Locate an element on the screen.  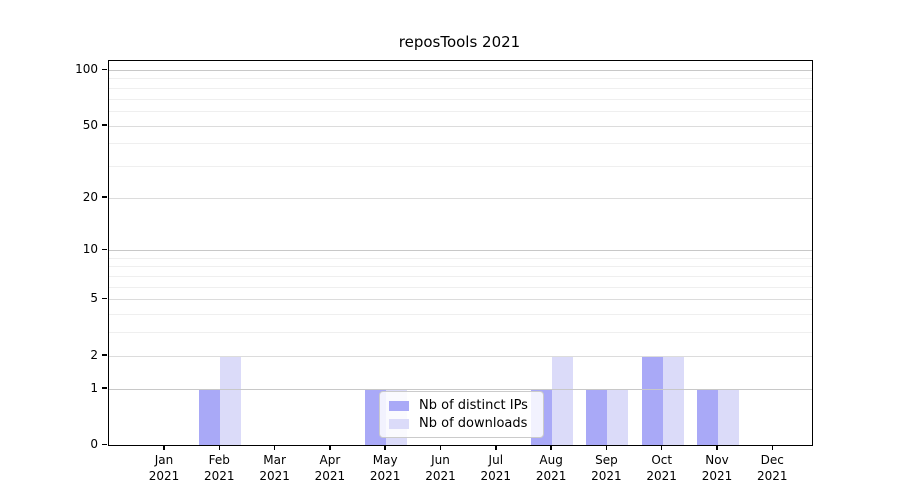
x-tick-label: May 2021 is located at coordinates (385, 468).